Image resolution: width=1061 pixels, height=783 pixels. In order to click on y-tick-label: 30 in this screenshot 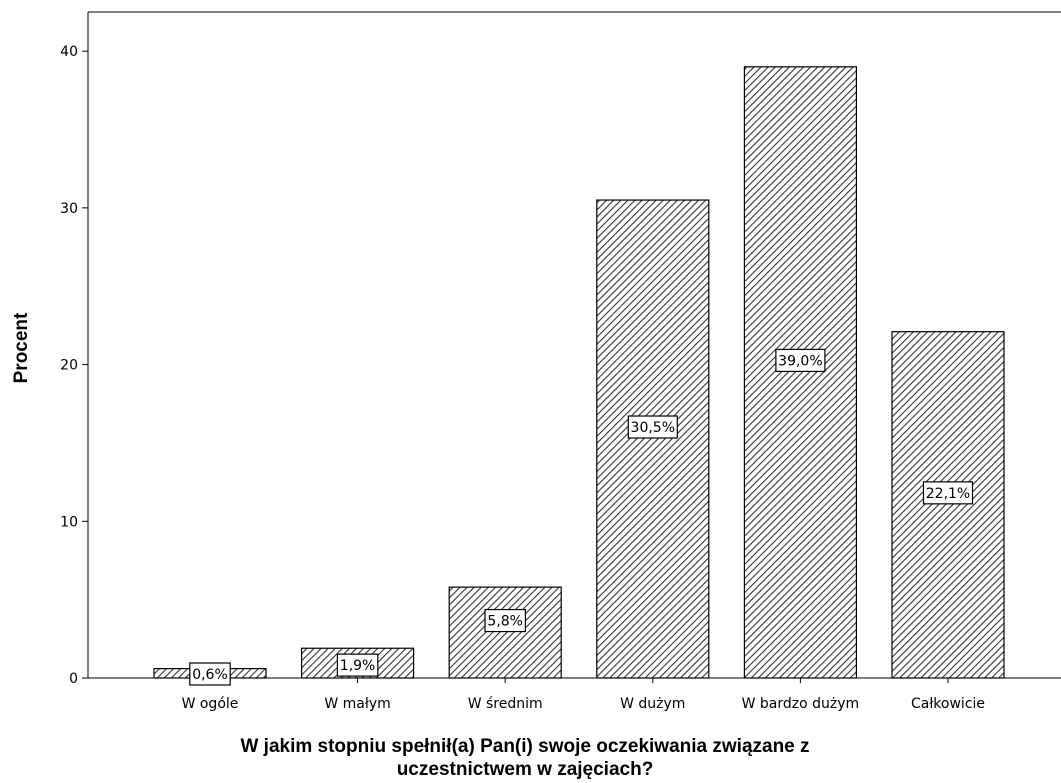, I will do `click(69, 209)`.